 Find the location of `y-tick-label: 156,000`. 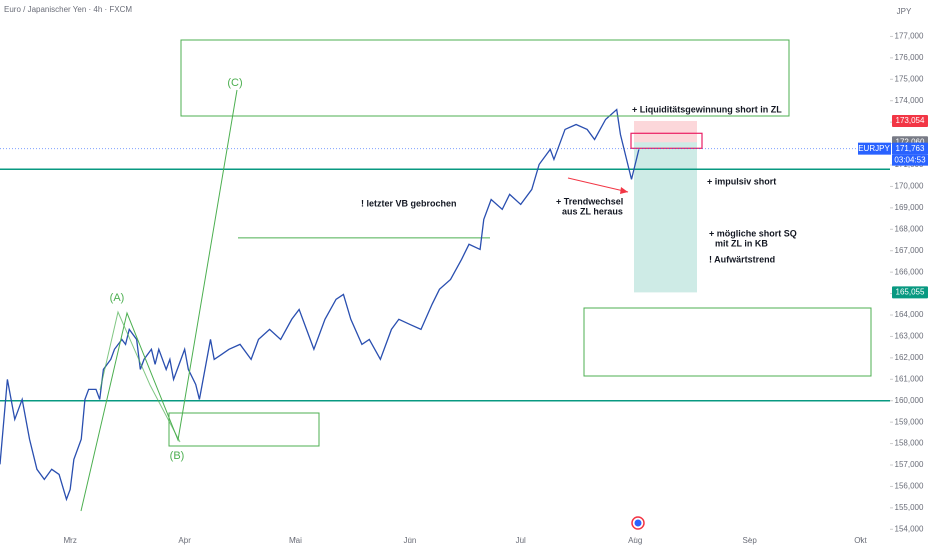

y-tick-label: 156,000 is located at coordinates (909, 486).